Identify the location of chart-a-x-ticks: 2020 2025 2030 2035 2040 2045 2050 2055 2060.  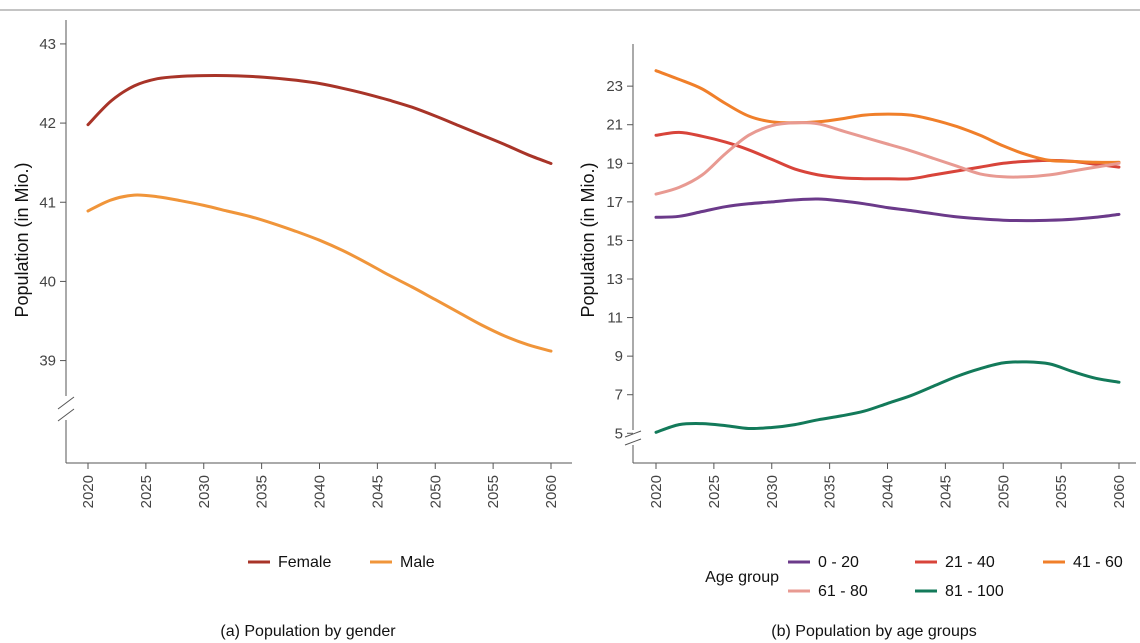
(320, 485).